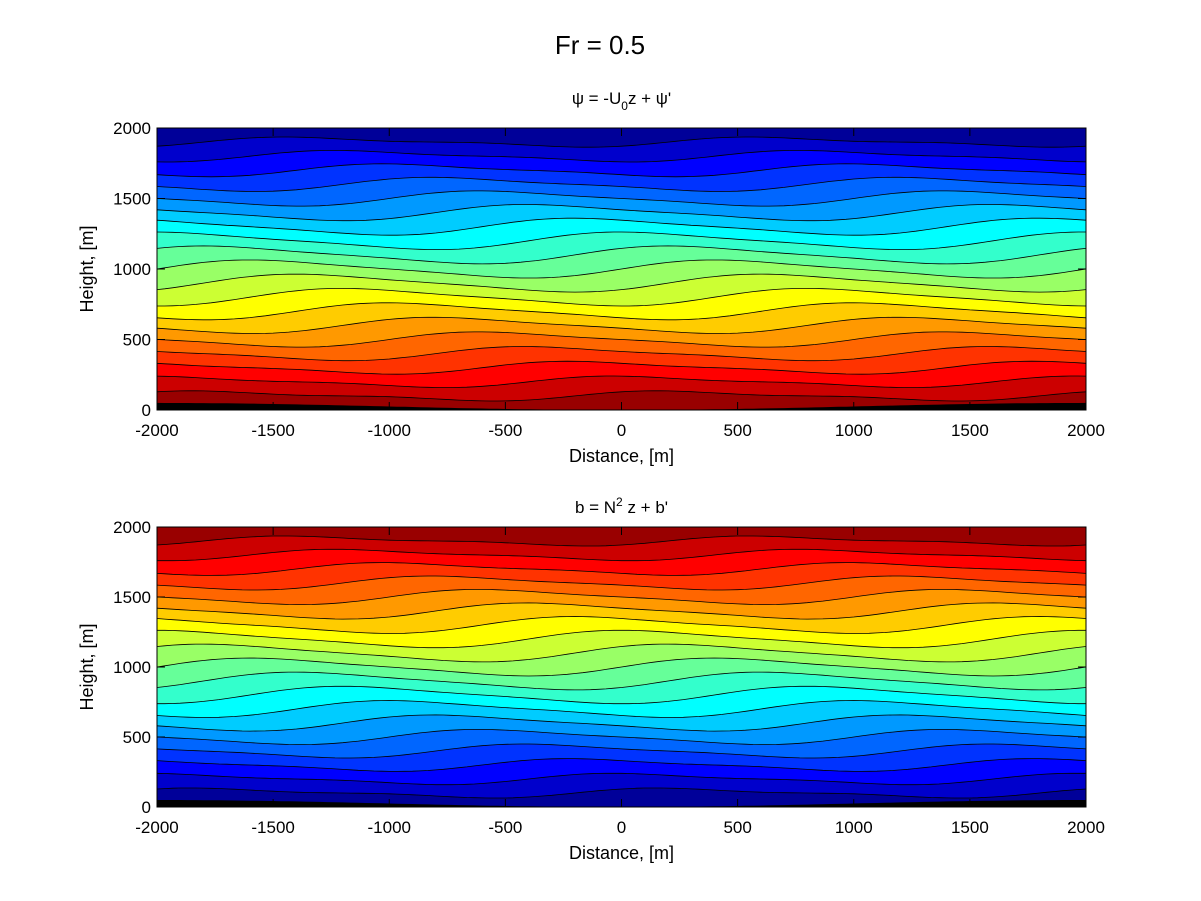 The height and width of the screenshot is (901, 1201). I want to click on x-tick-label: -500, so click(505, 430).